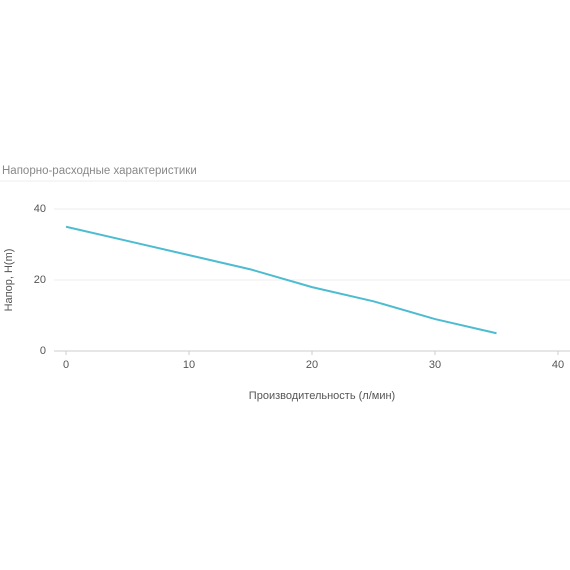 The height and width of the screenshot is (570, 570). Describe the element at coordinates (189, 365) in the screenshot. I see `x-tick-label: 10` at that location.